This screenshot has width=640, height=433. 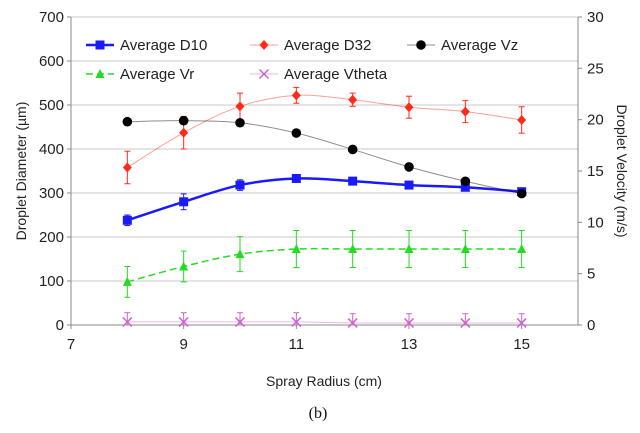 What do you see at coordinates (51, 193) in the screenshot?
I see `y-tick-label: 300` at bounding box center [51, 193].